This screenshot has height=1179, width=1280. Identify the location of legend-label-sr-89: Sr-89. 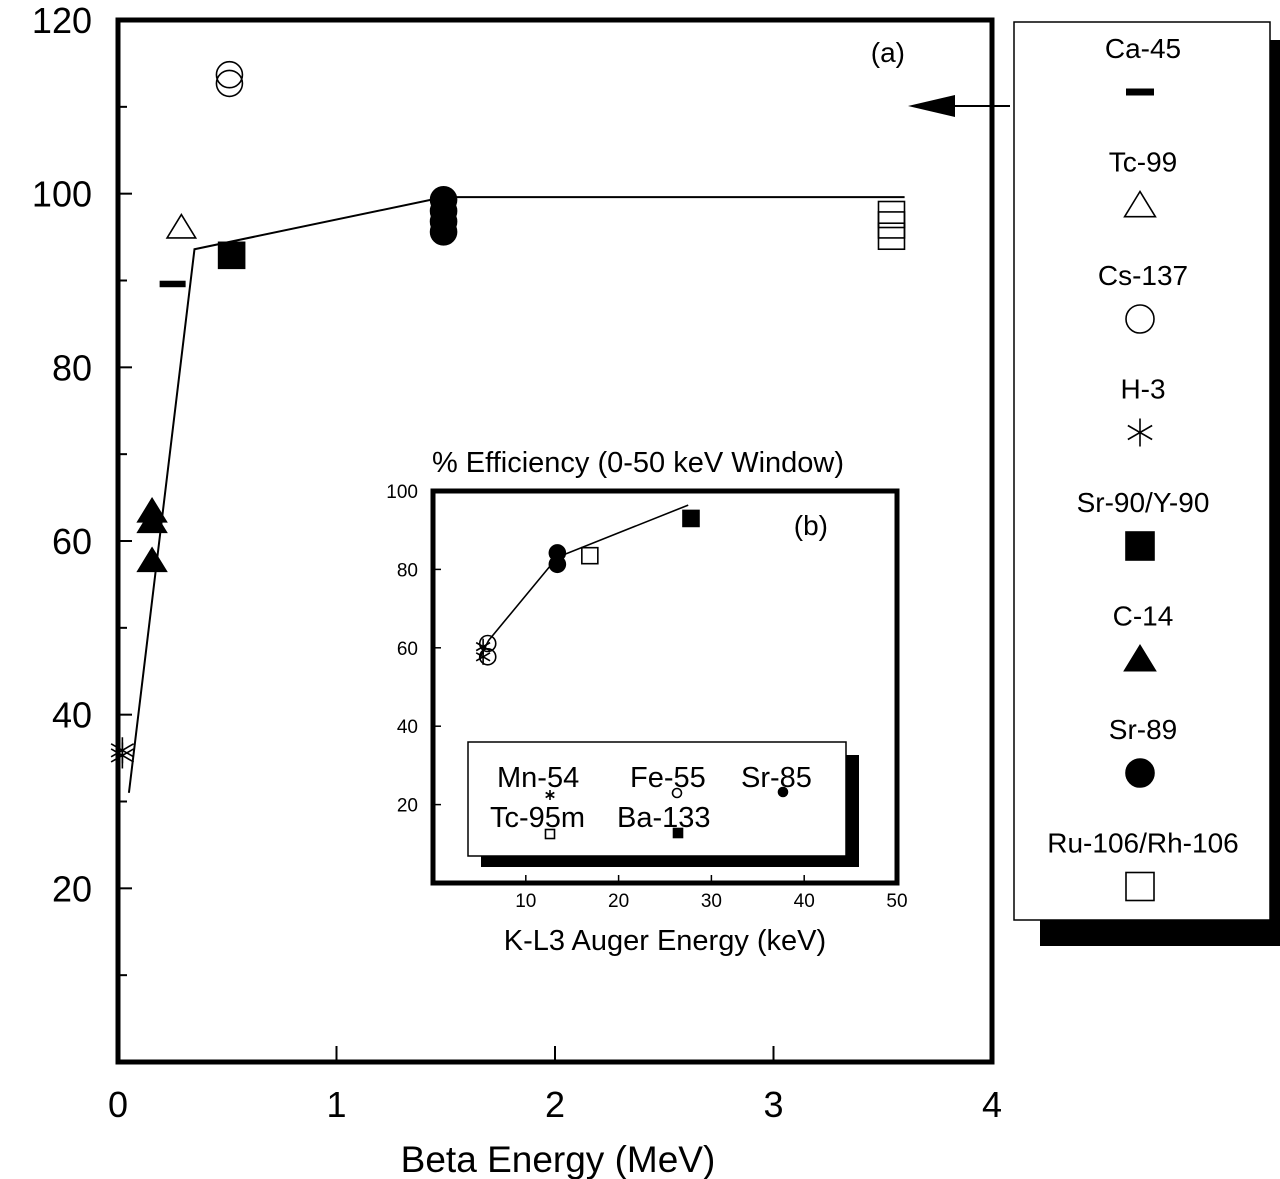
(1143, 729).